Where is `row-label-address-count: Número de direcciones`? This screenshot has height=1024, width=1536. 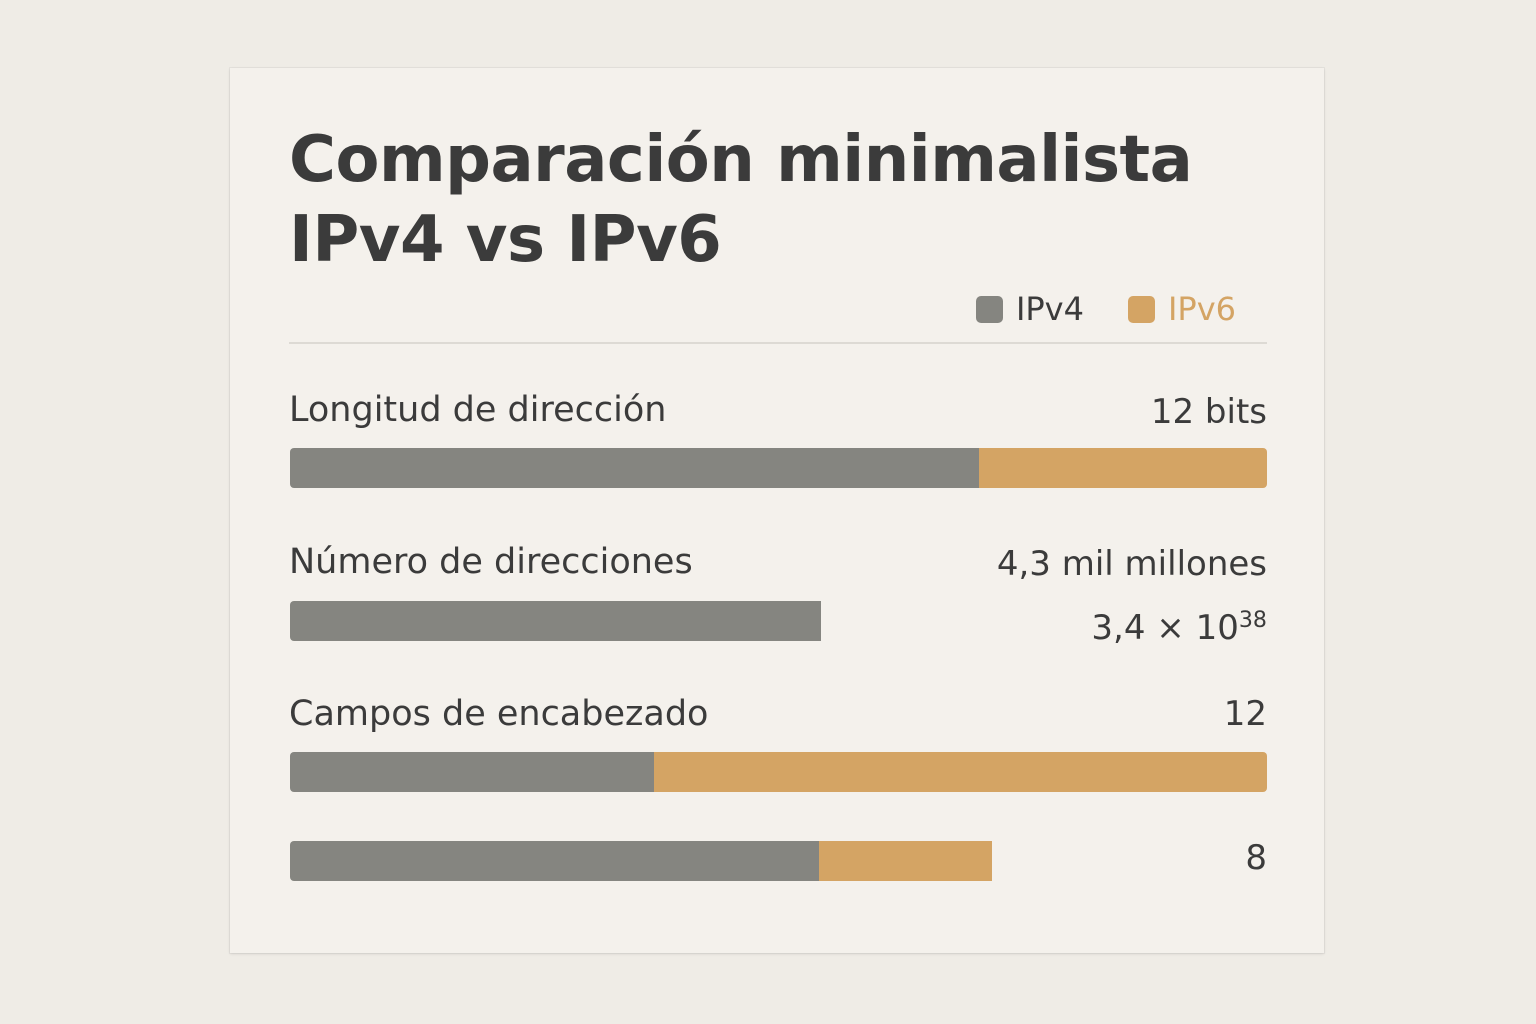 row-label-address-count: Número de direcciones is located at coordinates (491, 562).